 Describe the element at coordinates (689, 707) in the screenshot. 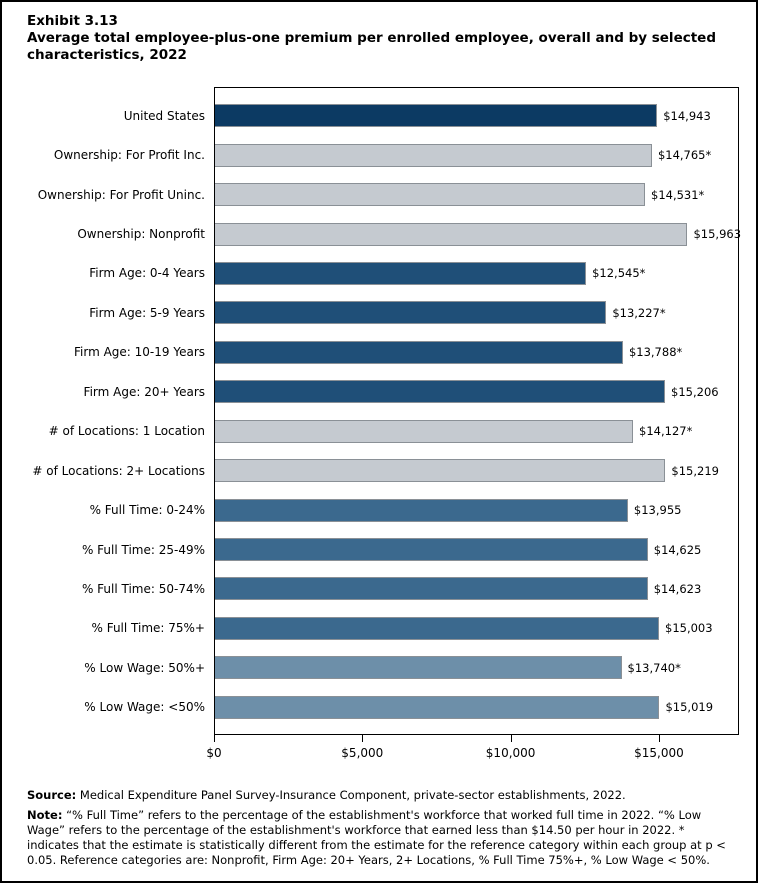

I see `value-label: $15,019` at that location.